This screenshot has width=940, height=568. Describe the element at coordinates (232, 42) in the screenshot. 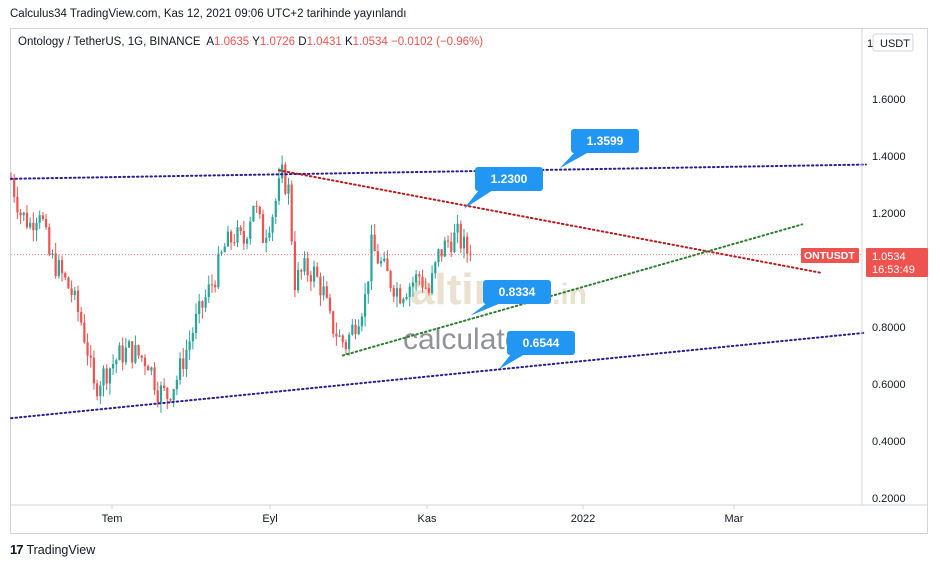

I see `legend-open-value: 1.0635` at that location.